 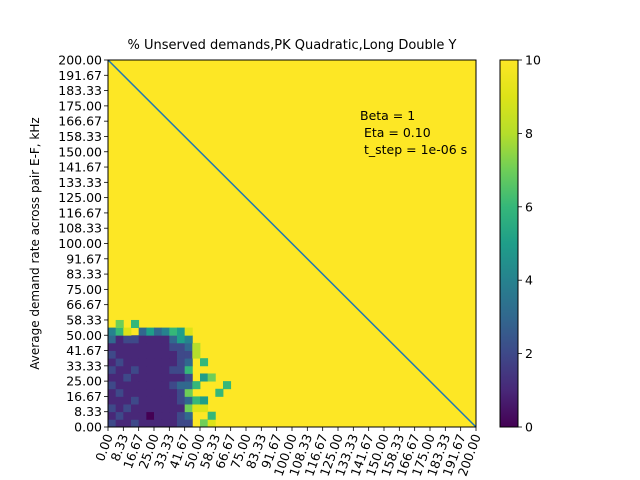 What do you see at coordinates (80, 243) in the screenshot?
I see `y-tick-label: 100.00` at bounding box center [80, 243].